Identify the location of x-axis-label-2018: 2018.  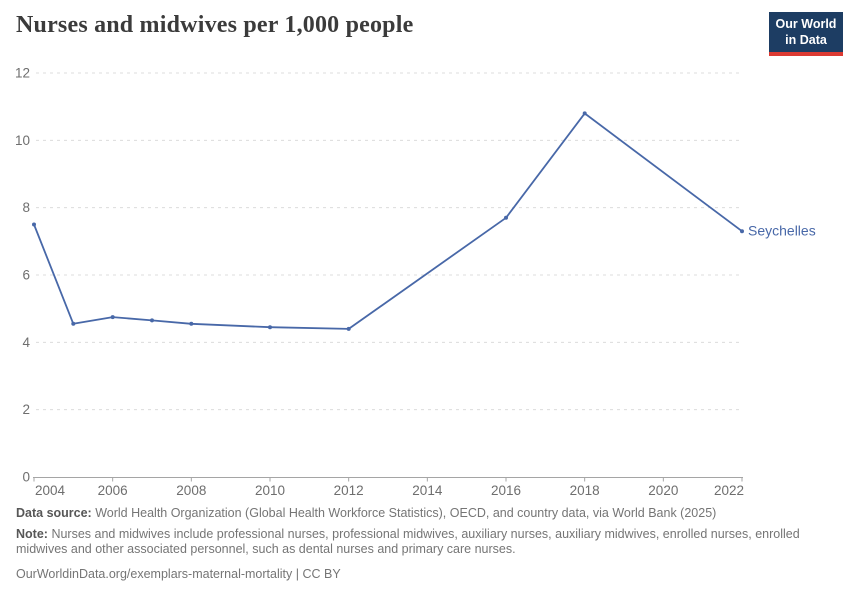
(585, 490).